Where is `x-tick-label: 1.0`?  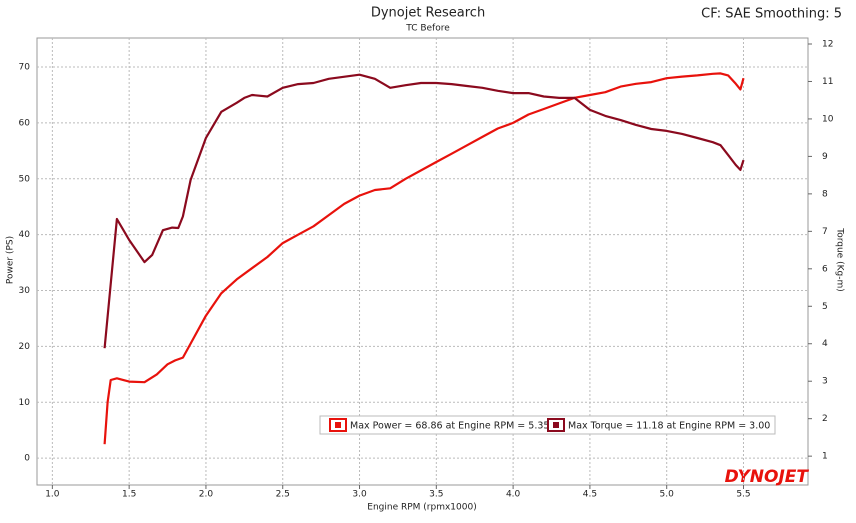 x-tick-label: 1.0 is located at coordinates (52, 495).